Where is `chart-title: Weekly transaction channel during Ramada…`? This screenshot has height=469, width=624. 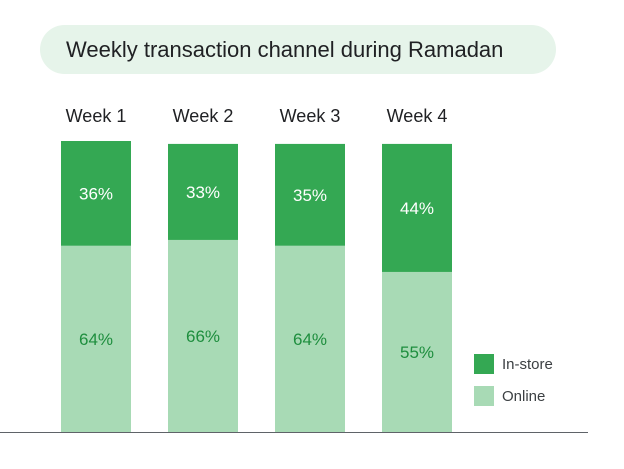 chart-title: Weekly transaction channel during Ramada… is located at coordinates (285, 49).